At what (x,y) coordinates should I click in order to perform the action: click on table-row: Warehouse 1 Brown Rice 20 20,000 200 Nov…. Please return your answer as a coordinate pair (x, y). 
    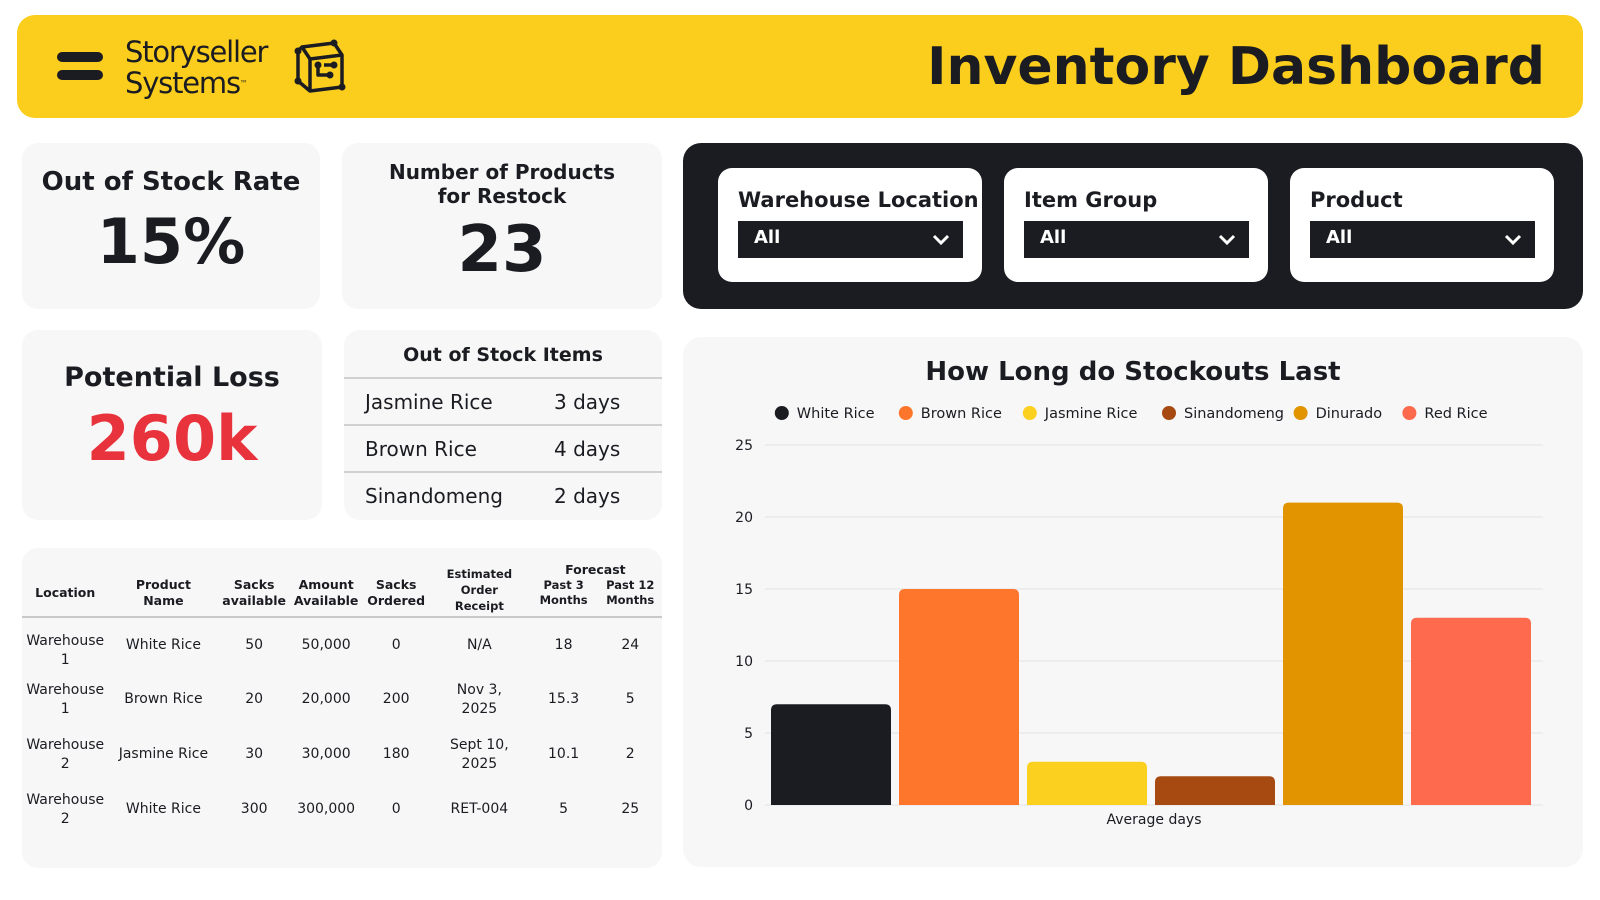
    Looking at the image, I should click on (342, 699).